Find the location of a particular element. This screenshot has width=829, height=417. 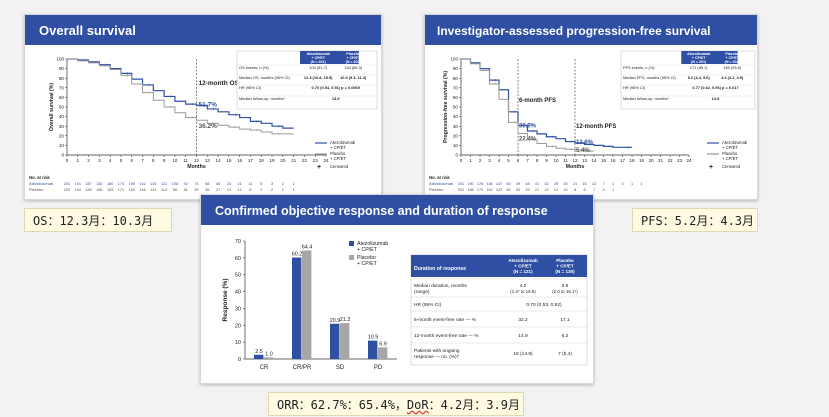

x-tick-label: 18 is located at coordinates (632, 160).